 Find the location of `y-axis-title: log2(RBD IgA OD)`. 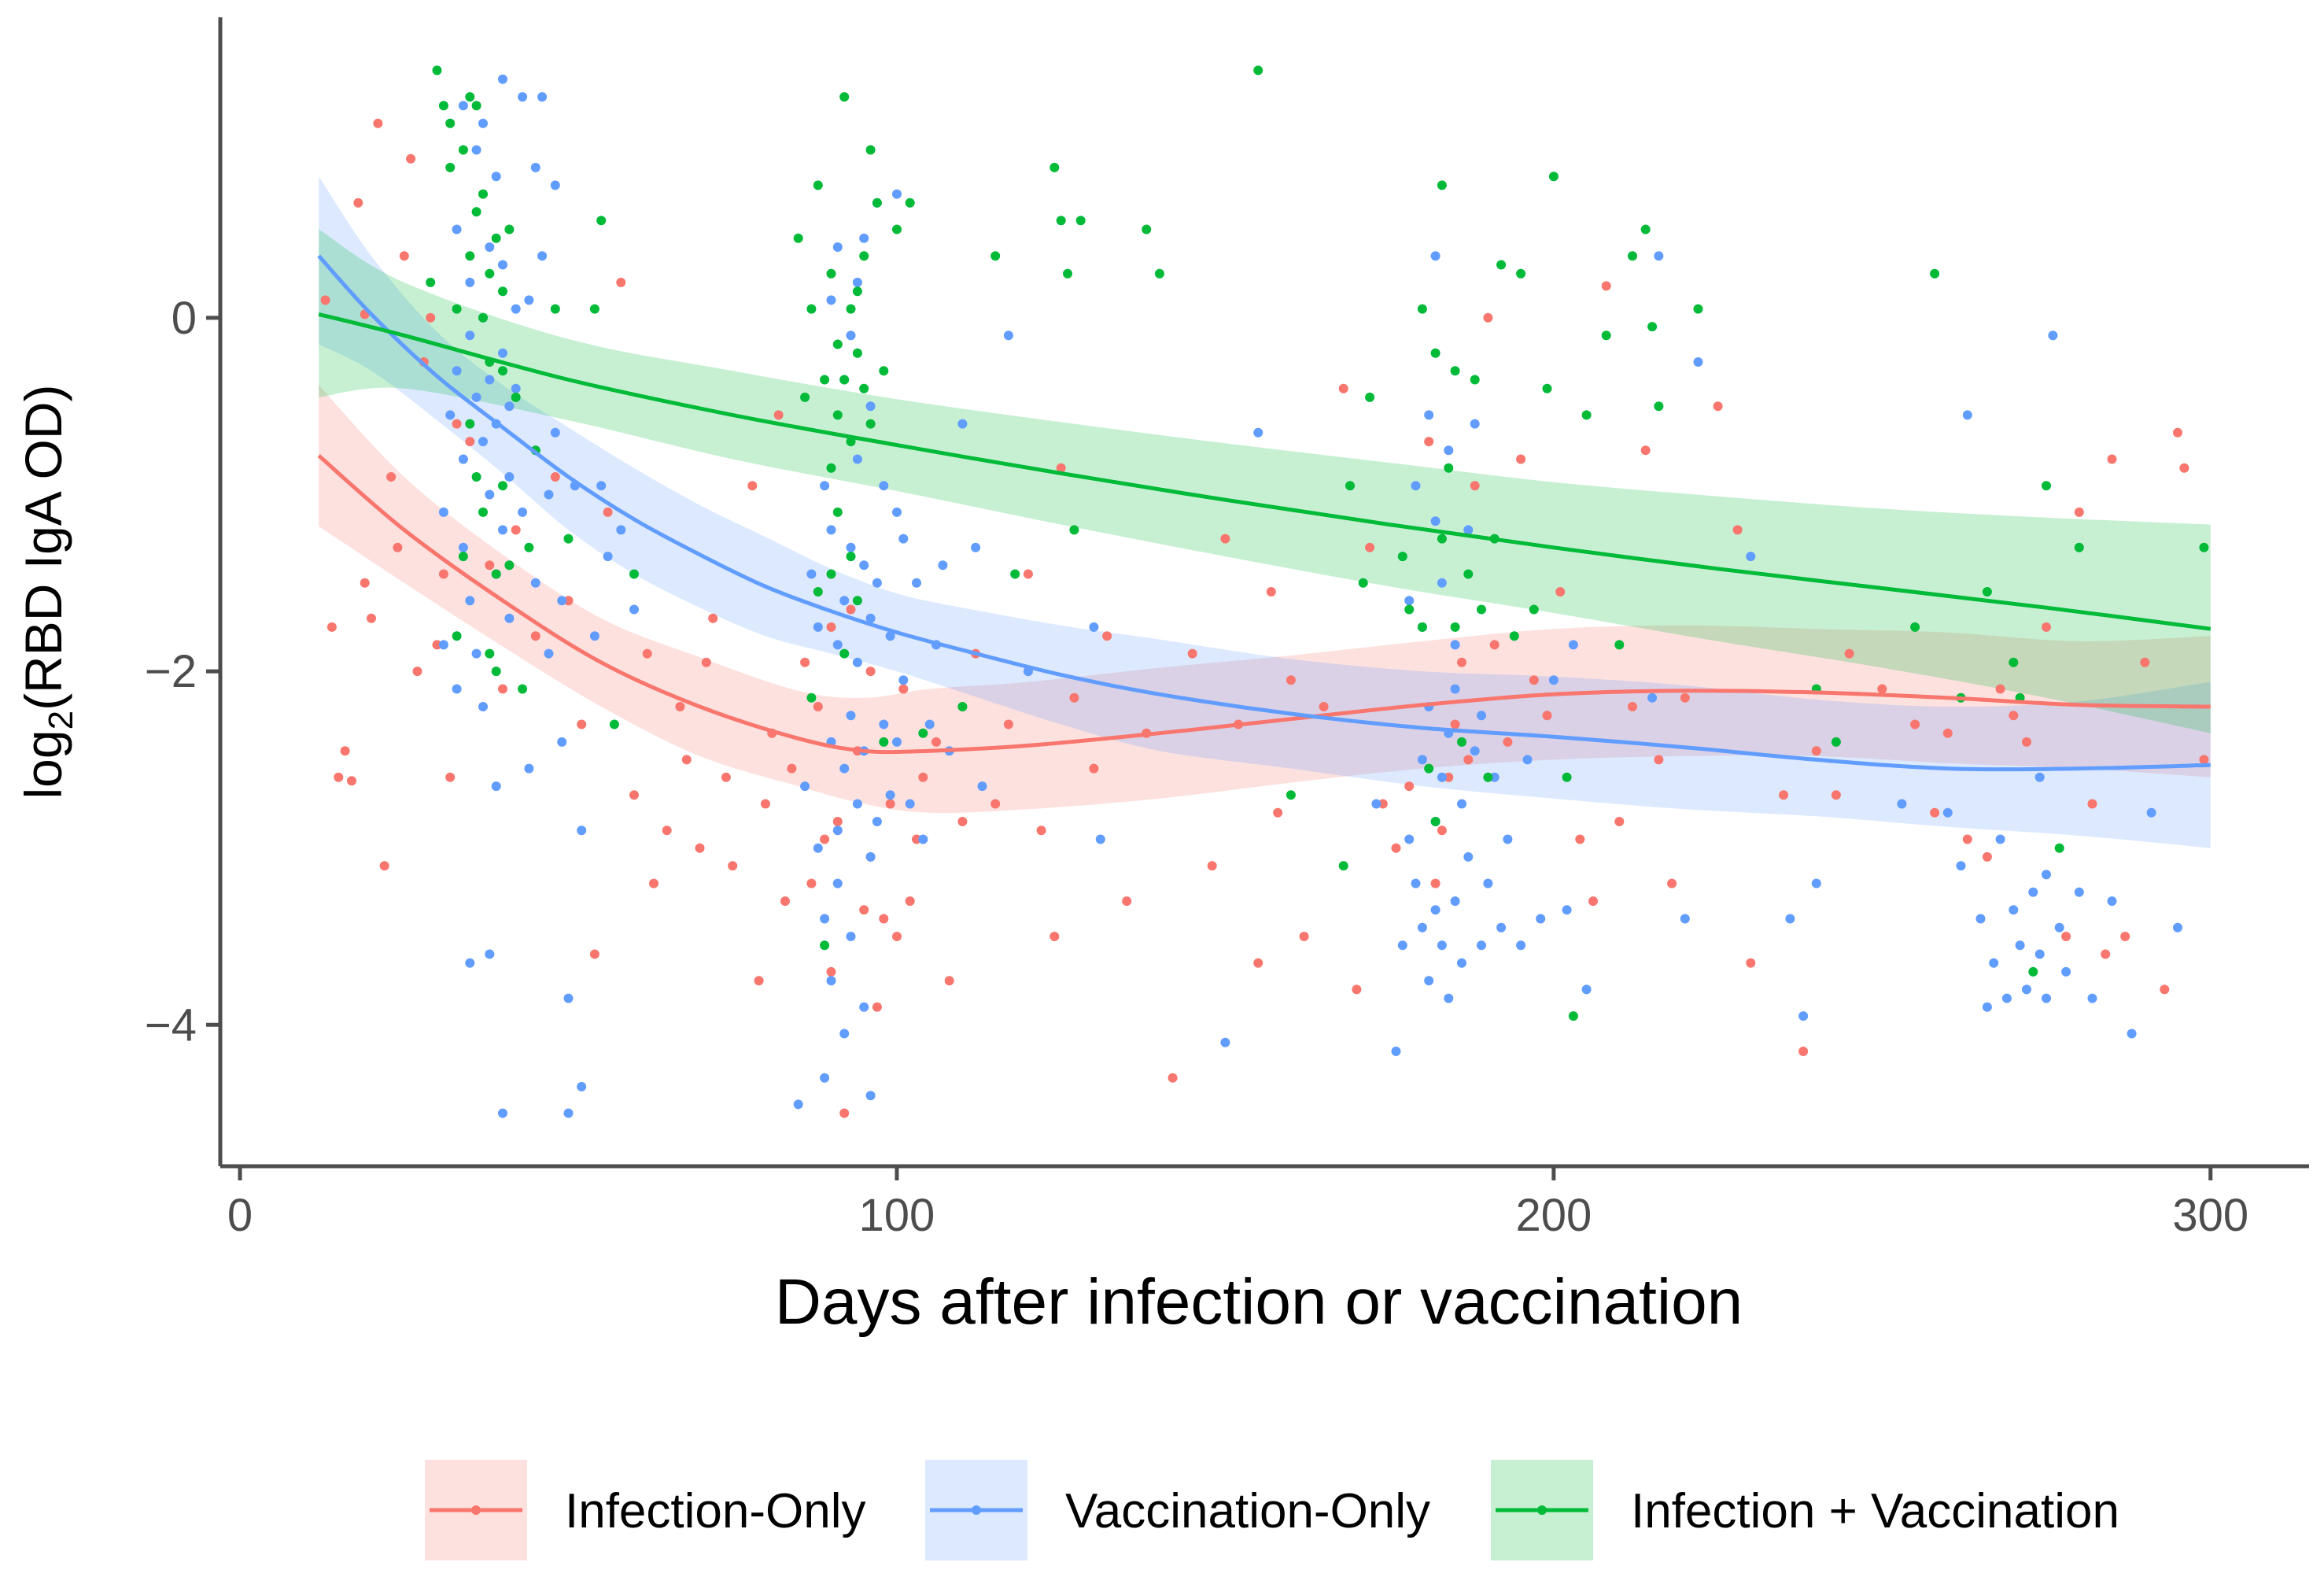

y-axis-title: log2(RBD IgA OD) is located at coordinates (47, 592).